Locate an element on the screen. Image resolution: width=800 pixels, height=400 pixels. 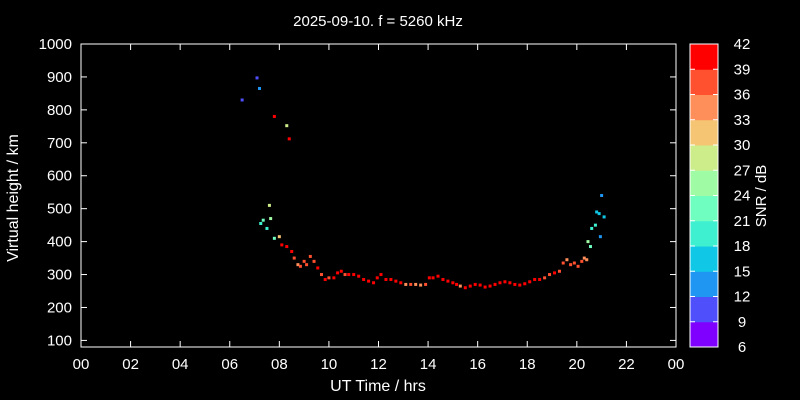
colorbar-tick-label: 24 is located at coordinates (742, 196).